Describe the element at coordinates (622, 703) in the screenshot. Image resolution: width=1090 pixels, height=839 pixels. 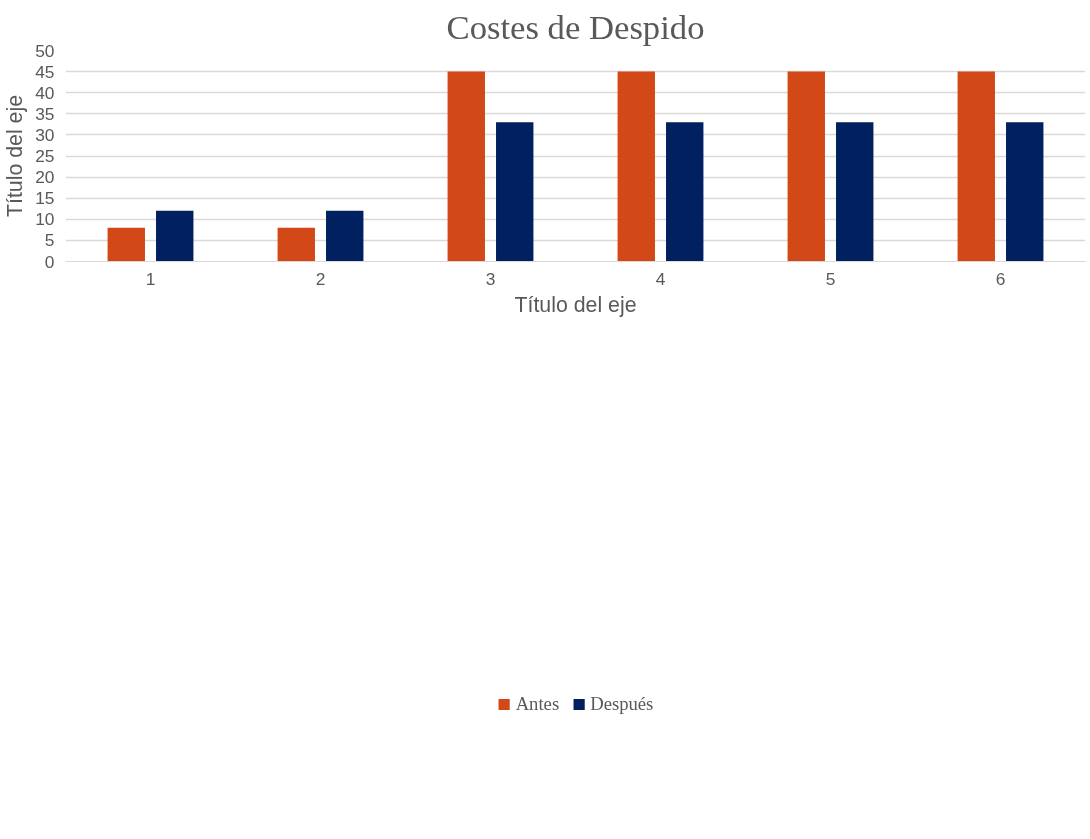
I see `legend-label: Después` at that location.